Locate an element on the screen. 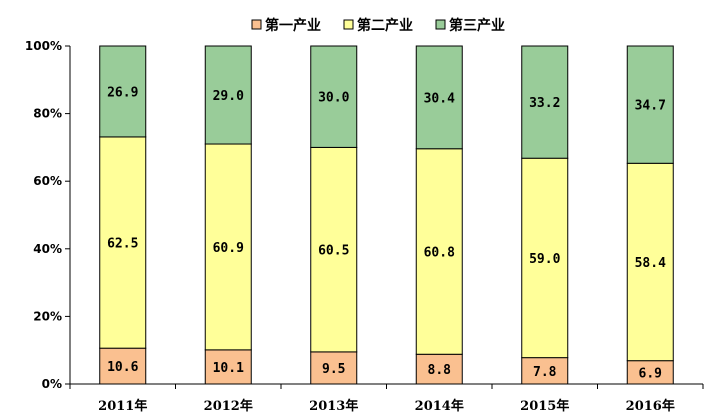 This screenshot has width=710, height=418. y-axis: 0% 20% 40% 60% 80% 100% is located at coordinates (48, 215).